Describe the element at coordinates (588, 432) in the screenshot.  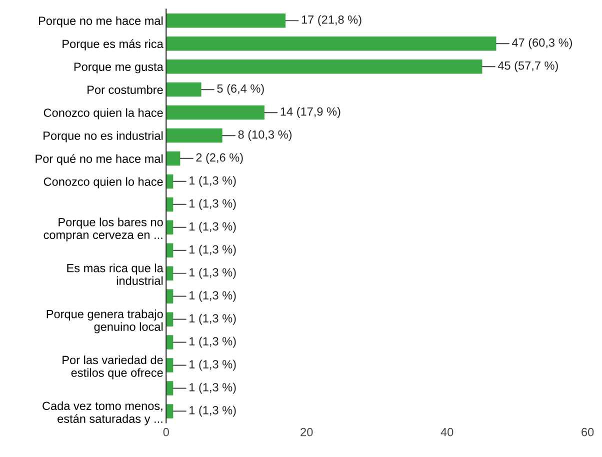
I see `x-tick-label: 60` at that location.